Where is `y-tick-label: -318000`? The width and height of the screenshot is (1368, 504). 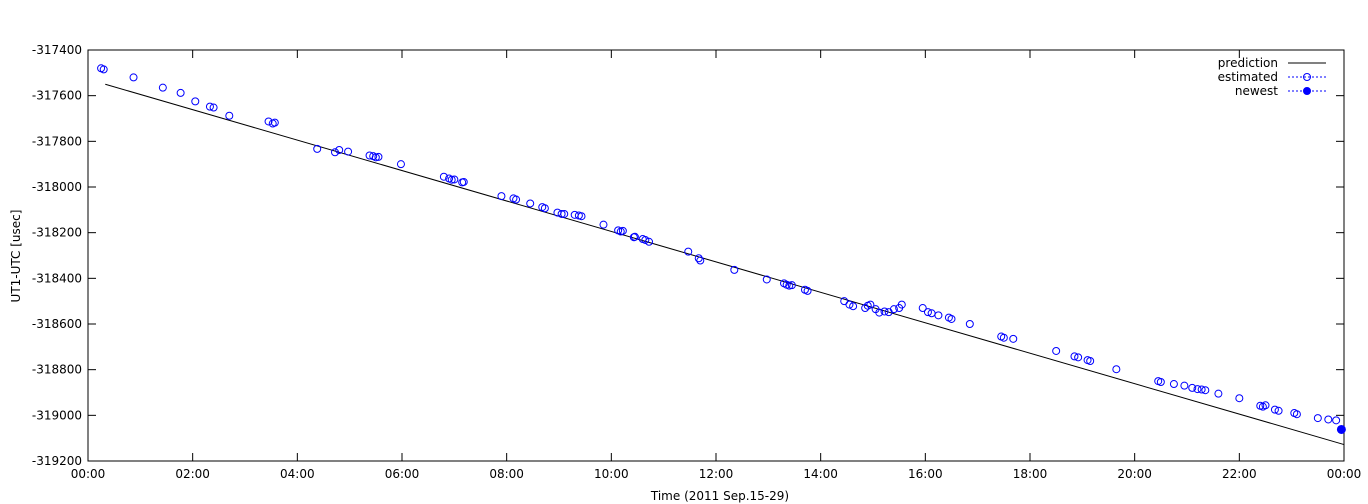
y-tick-label: -318000 is located at coordinates (57, 187).